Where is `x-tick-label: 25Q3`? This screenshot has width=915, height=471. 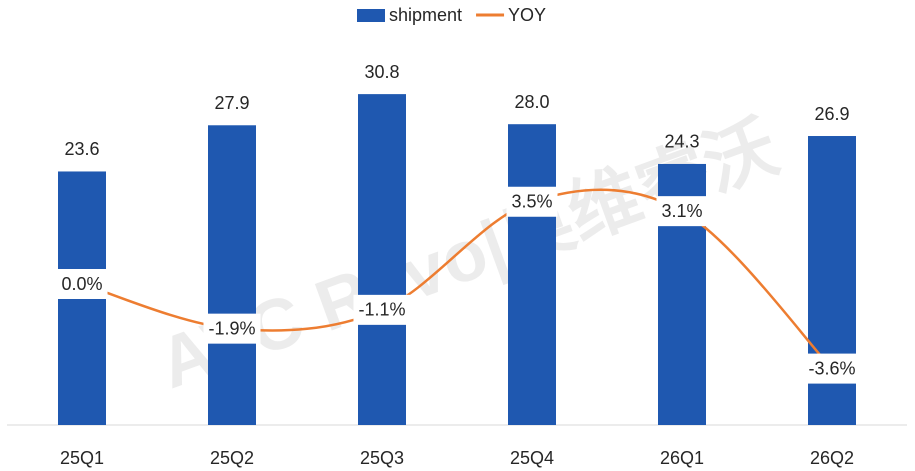
x-tick-label: 25Q3 is located at coordinates (382, 458).